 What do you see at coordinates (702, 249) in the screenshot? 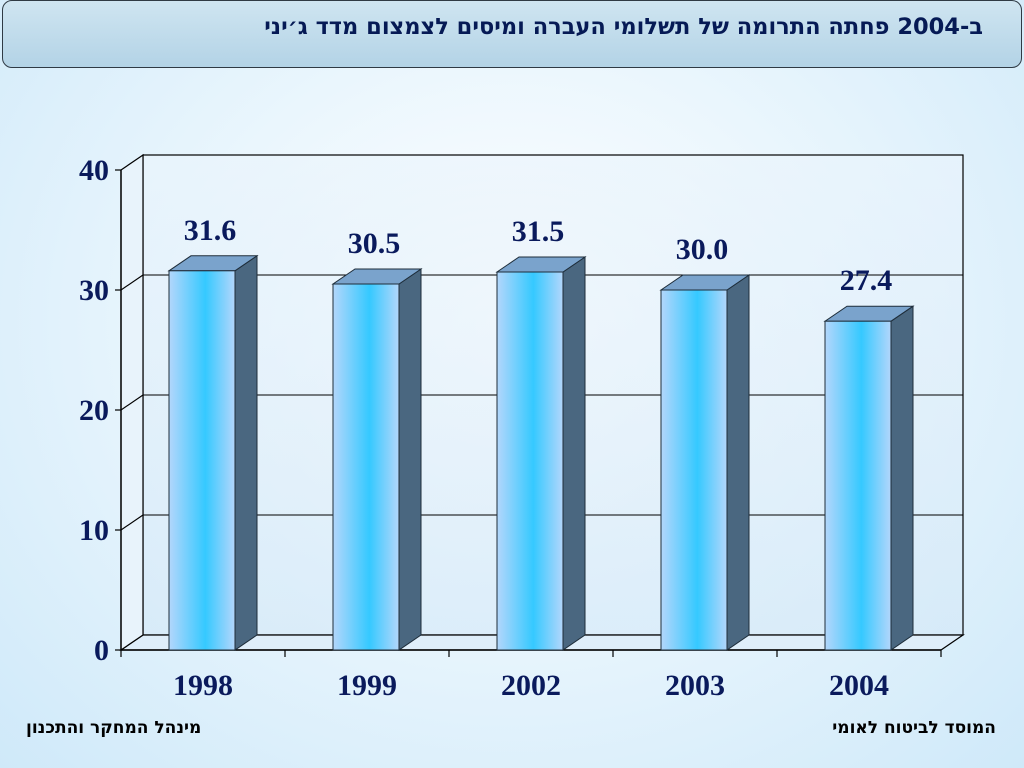
I see `data-label: 30.0` at bounding box center [702, 249].